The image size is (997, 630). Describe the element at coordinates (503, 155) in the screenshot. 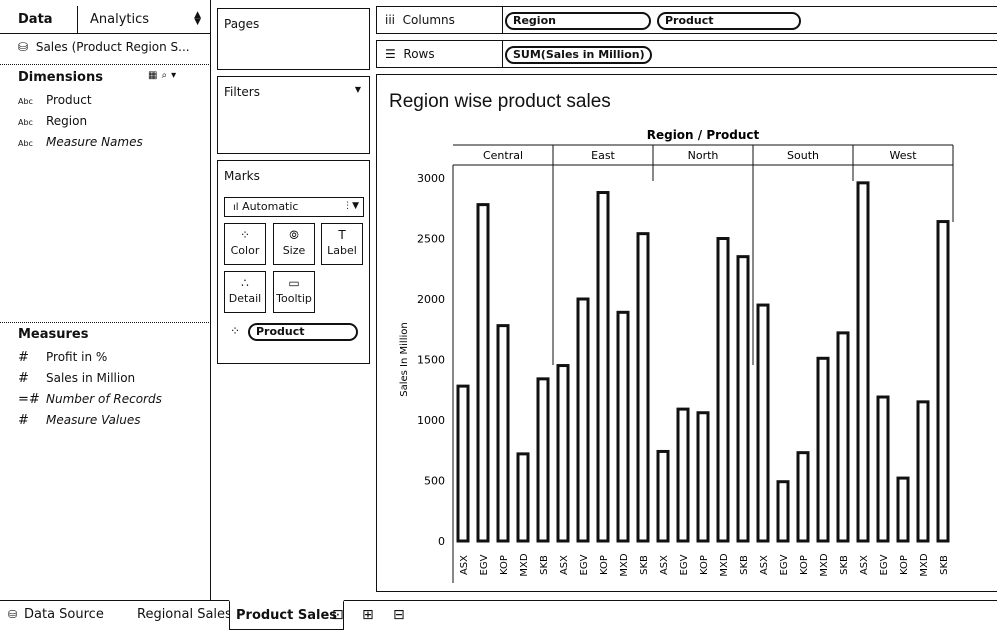

I see `region-header-label: Central` at that location.